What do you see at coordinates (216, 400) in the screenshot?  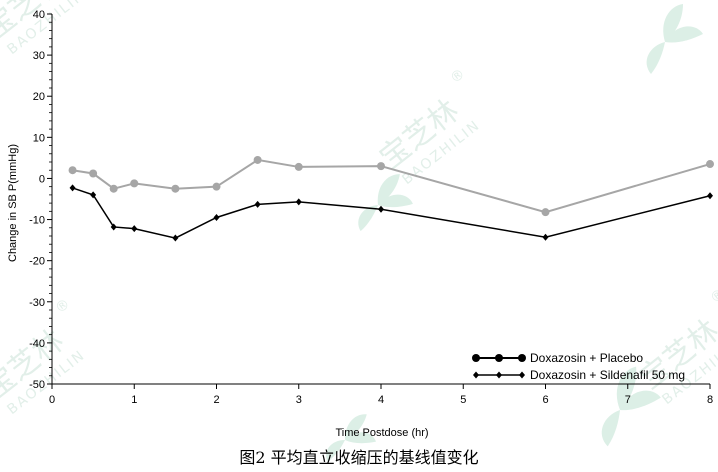 I see `x-tick-label: 2` at bounding box center [216, 400].